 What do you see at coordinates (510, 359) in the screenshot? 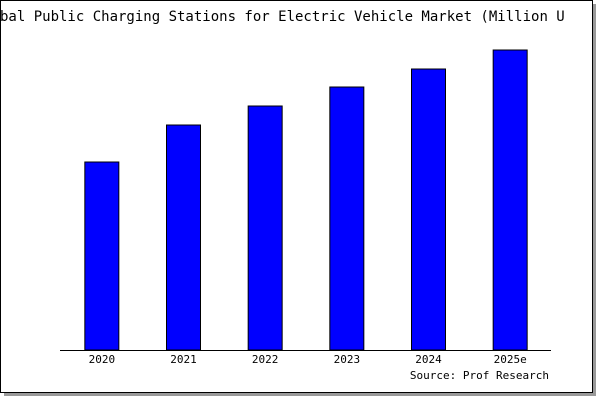
I see `x-tick-label: 2025e` at bounding box center [510, 359].